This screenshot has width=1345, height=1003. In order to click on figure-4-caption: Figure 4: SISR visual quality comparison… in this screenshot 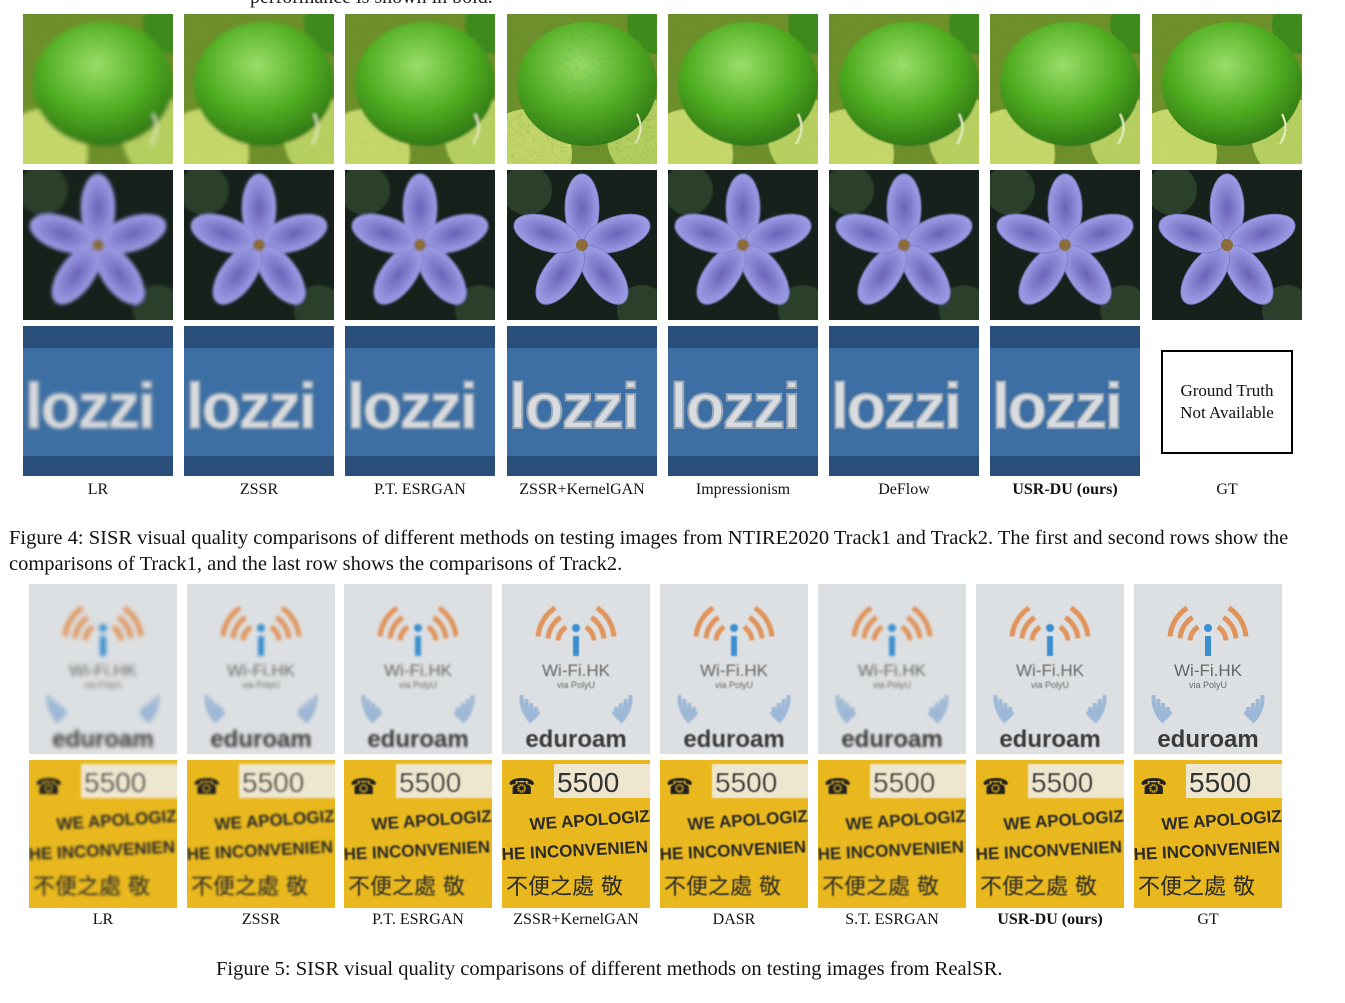, I will do `click(649, 551)`.